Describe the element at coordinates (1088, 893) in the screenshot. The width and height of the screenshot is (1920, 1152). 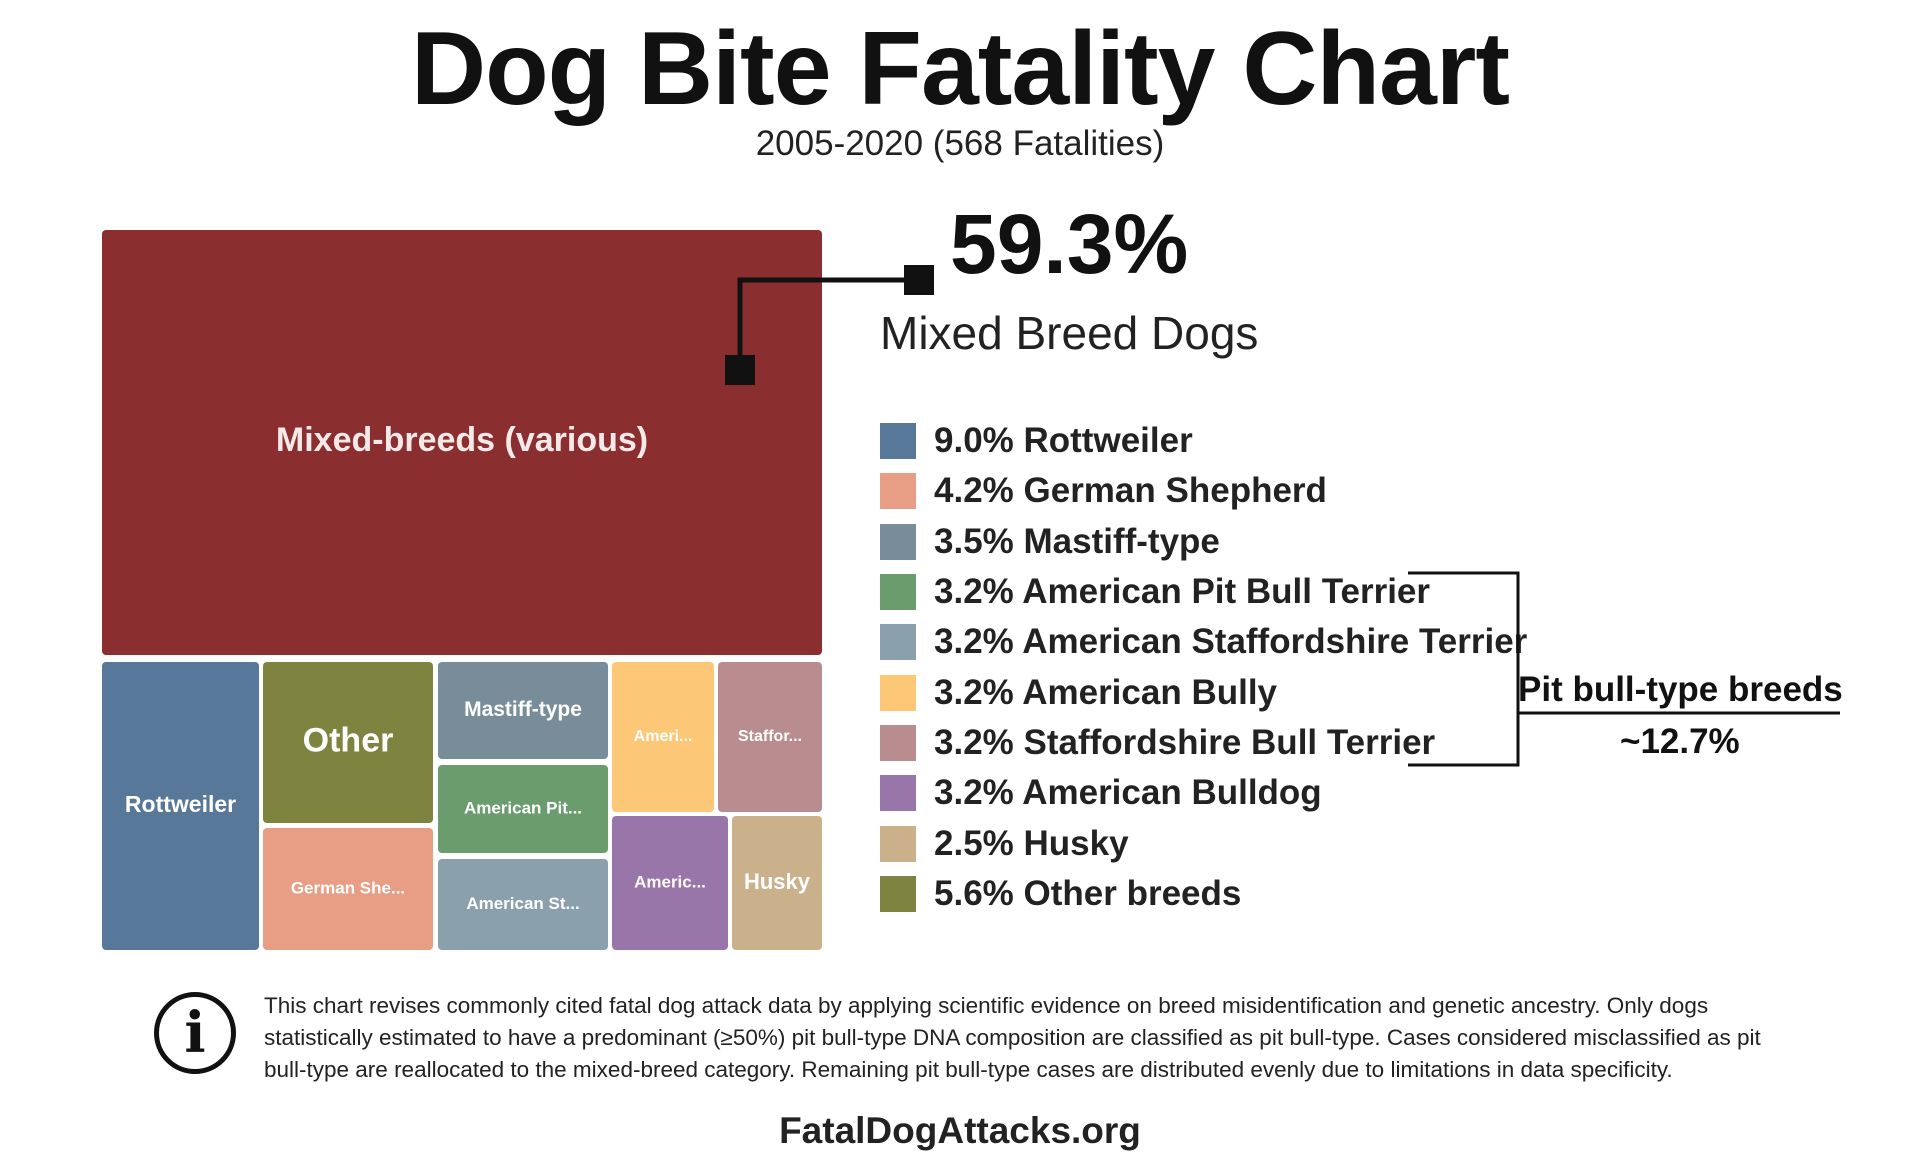
I see `legend-label: 5.6% Other breeds` at that location.